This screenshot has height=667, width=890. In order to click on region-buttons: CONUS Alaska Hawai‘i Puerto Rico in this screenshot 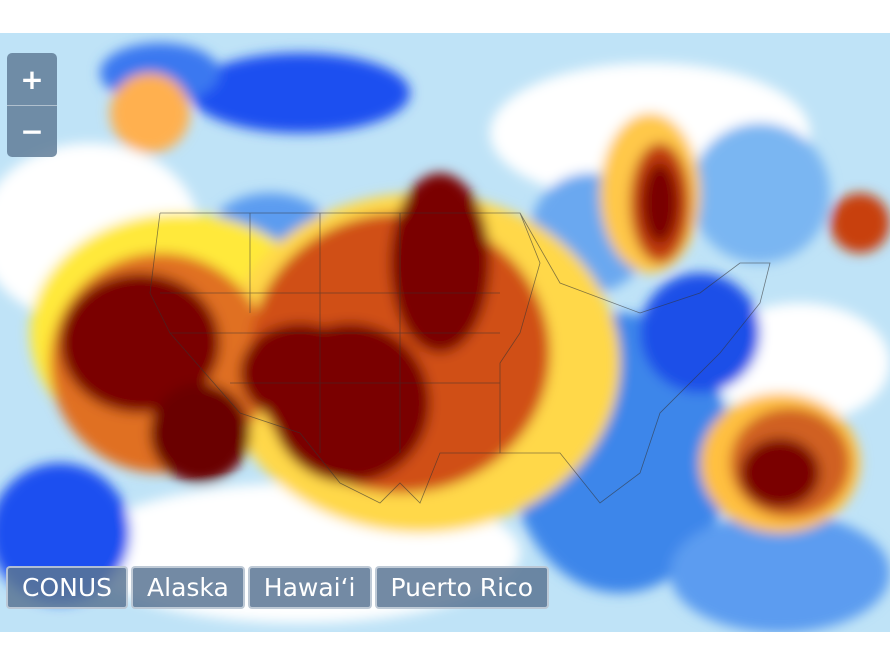, I will do `click(278, 587)`.